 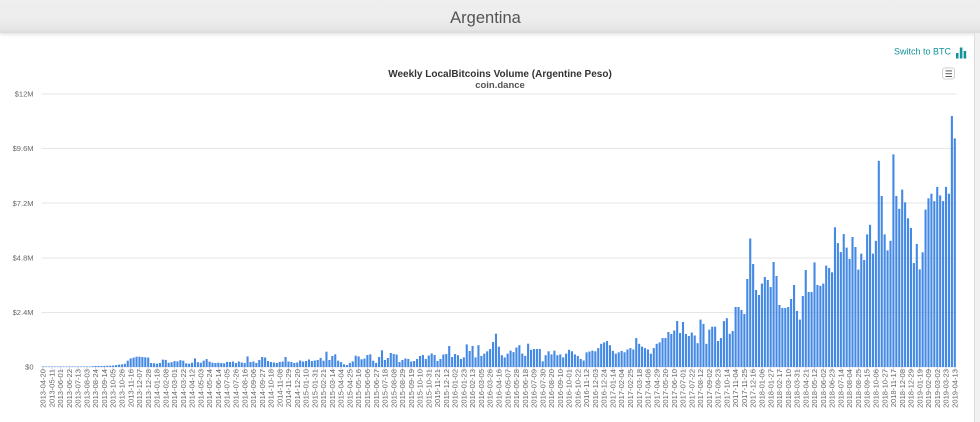 I want to click on svg-text: 2018-11-17, so click(x=893, y=388).